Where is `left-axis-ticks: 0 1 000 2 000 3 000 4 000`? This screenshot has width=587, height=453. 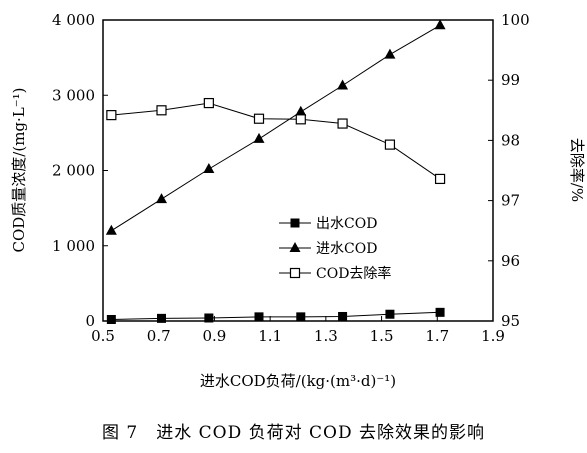 left-axis-ticks: 0 1 000 2 000 3 000 4 000 is located at coordinates (80, 170).